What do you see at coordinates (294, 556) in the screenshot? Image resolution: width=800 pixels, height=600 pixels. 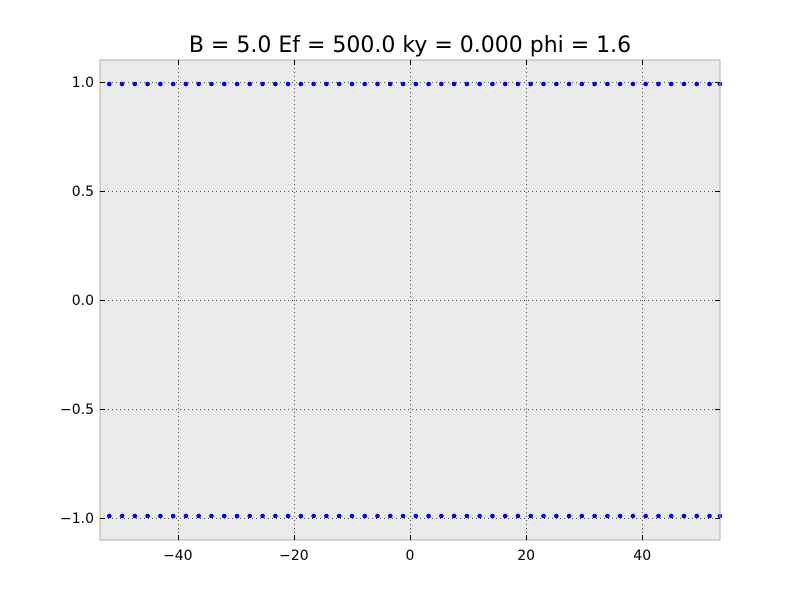 I see `x-tick-label: −20` at bounding box center [294, 556].